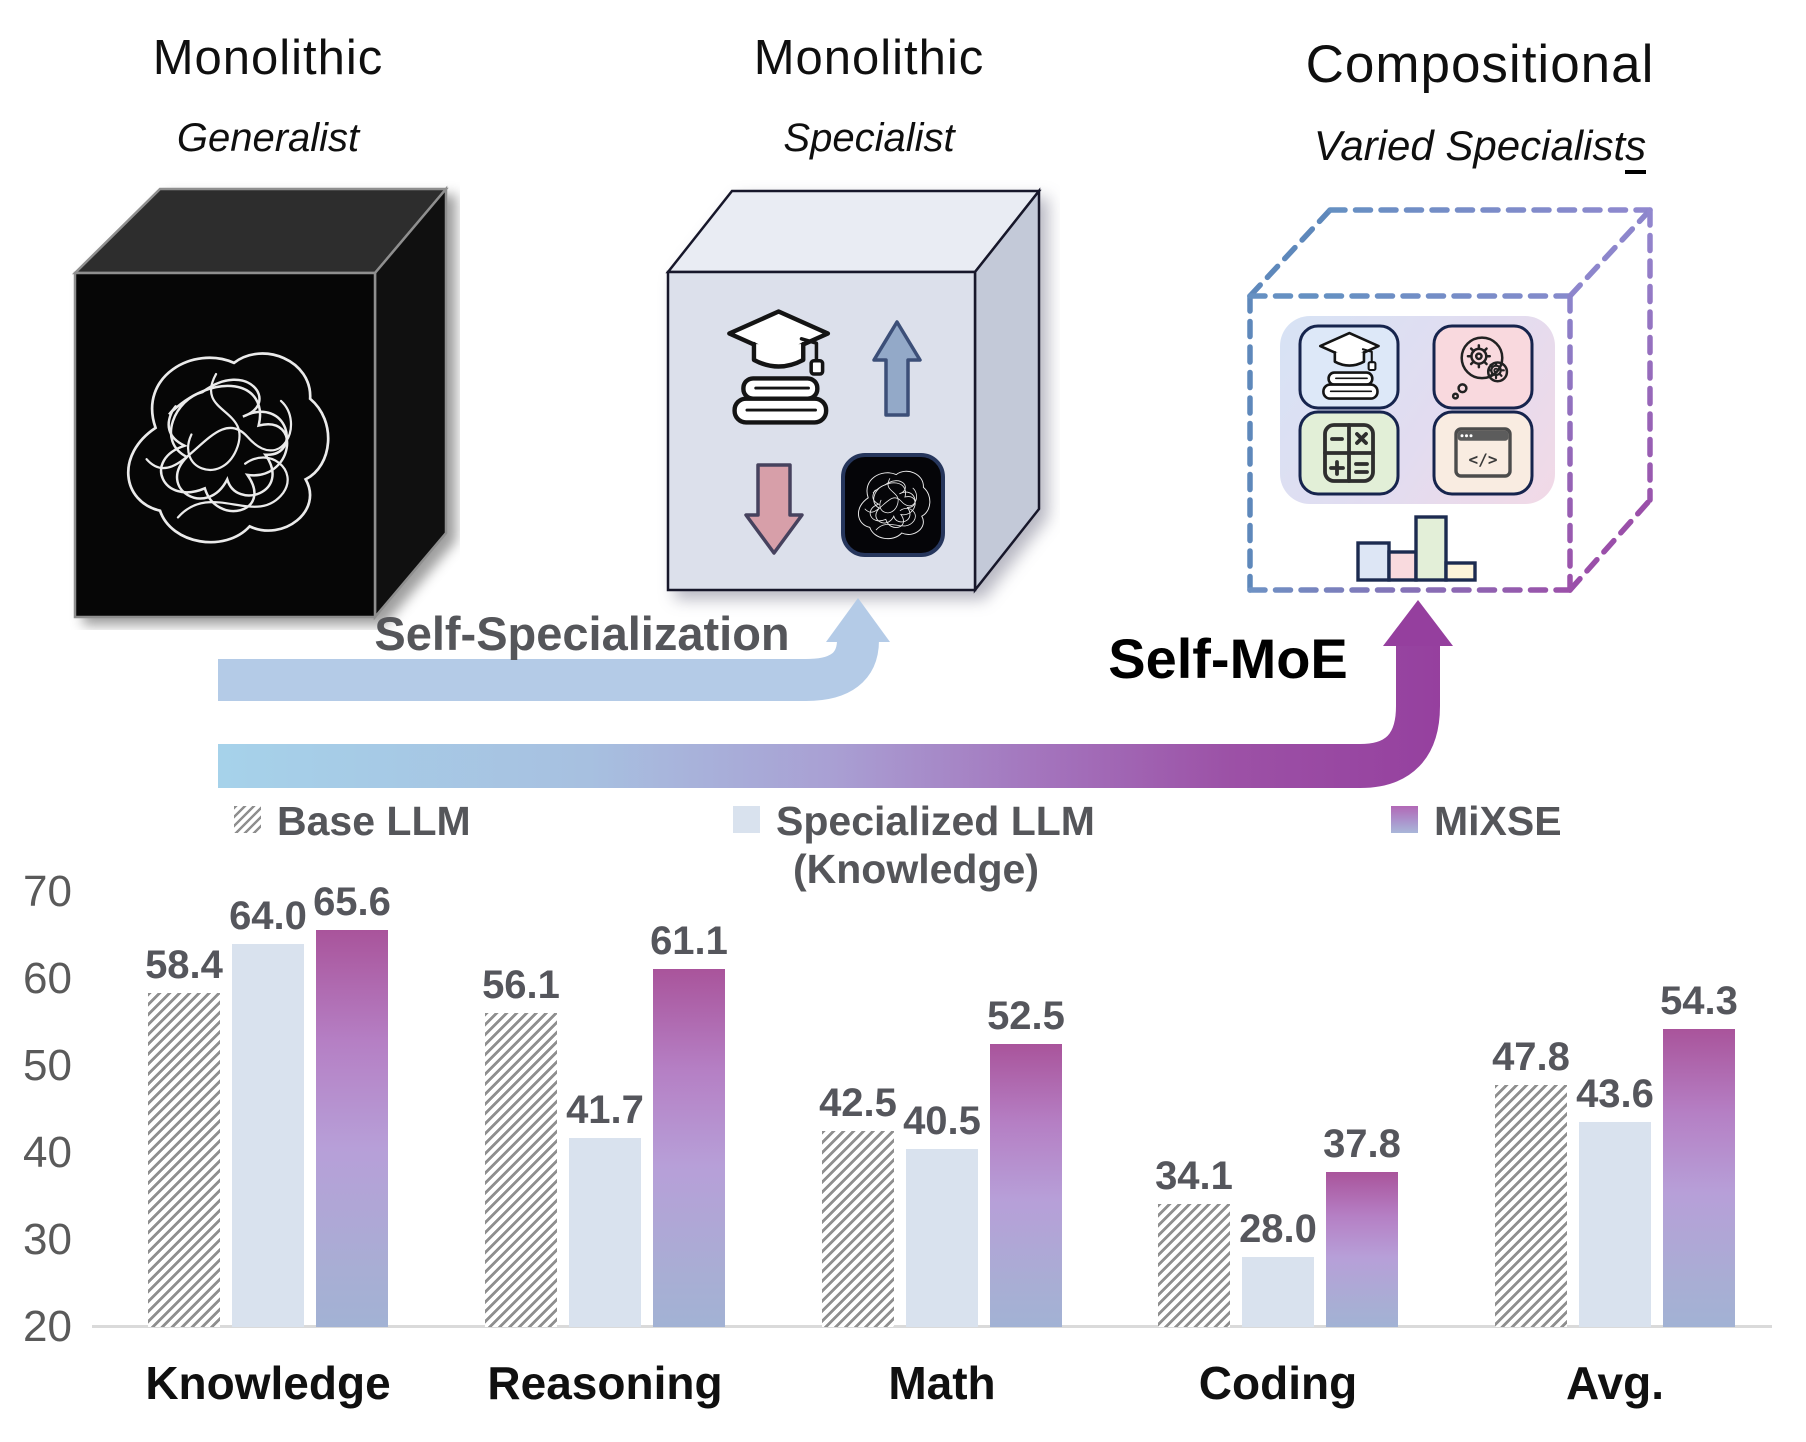  Describe the element at coordinates (268, 138) in the screenshot. I see `column1-subtitle: Generalist` at that location.